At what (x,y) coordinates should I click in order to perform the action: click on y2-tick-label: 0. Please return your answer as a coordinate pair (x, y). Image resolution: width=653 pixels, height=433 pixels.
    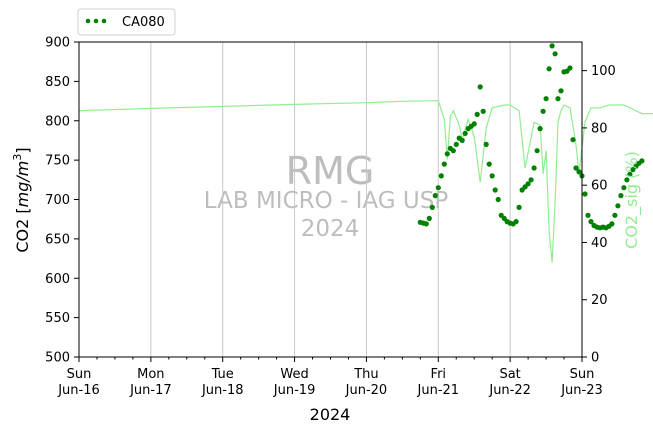
    Looking at the image, I should click on (595, 358).